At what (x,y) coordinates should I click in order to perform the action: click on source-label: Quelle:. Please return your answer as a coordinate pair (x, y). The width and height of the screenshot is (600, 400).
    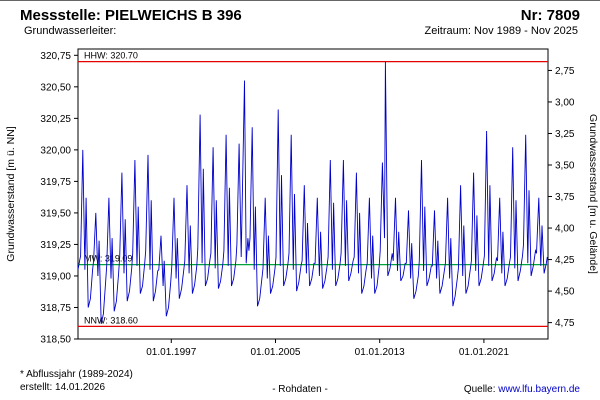
    Looking at the image, I should click on (479, 389).